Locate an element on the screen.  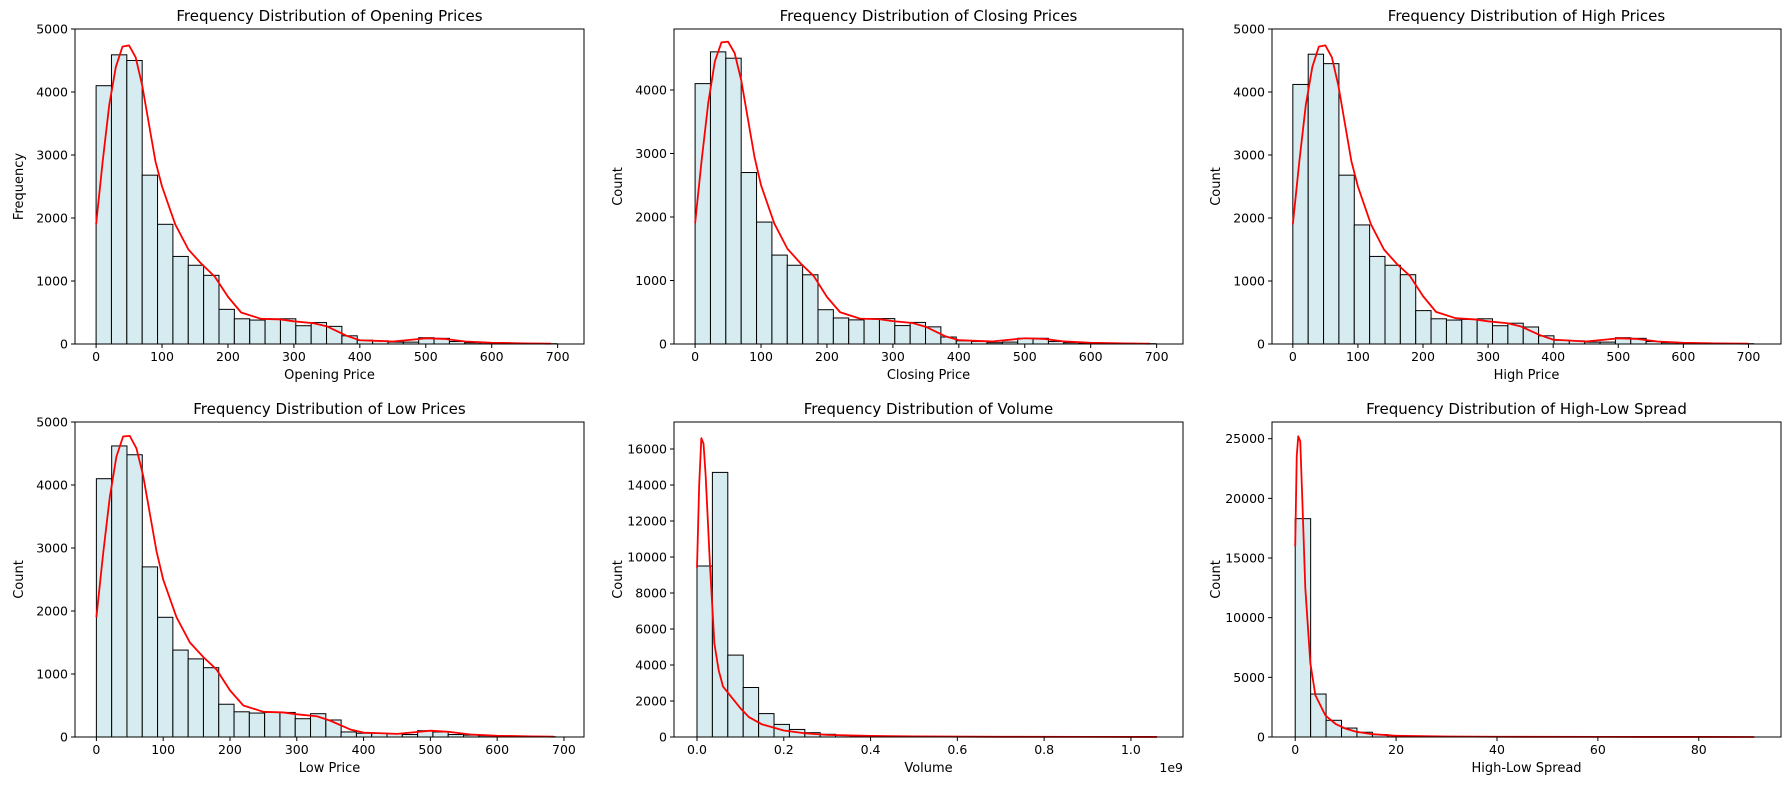
y-tick-label: 12000 is located at coordinates (647, 521).